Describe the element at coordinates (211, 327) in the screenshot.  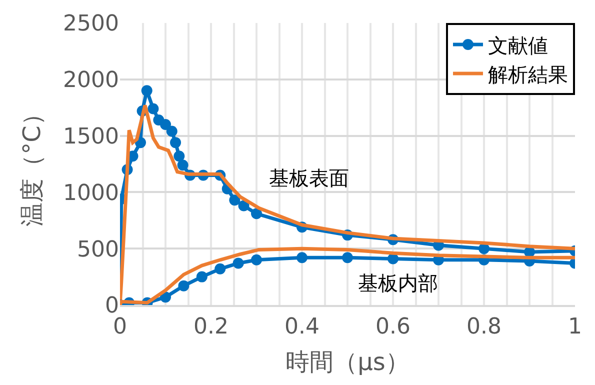
I see `x-tick-label: 0.2` at that location.